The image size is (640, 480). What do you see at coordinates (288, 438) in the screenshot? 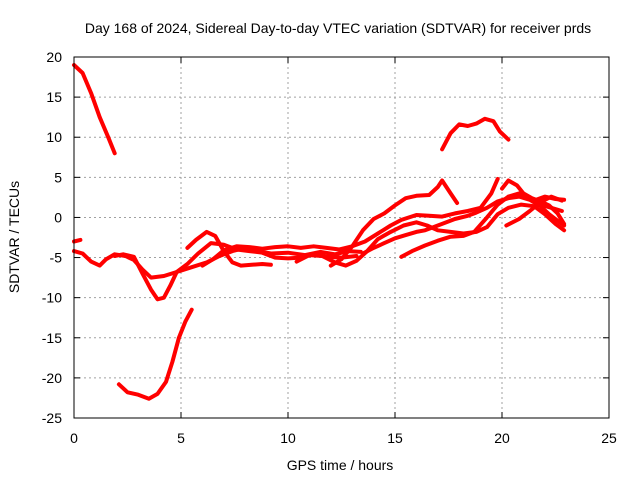
I see `x-tick-label: 10` at bounding box center [288, 438].